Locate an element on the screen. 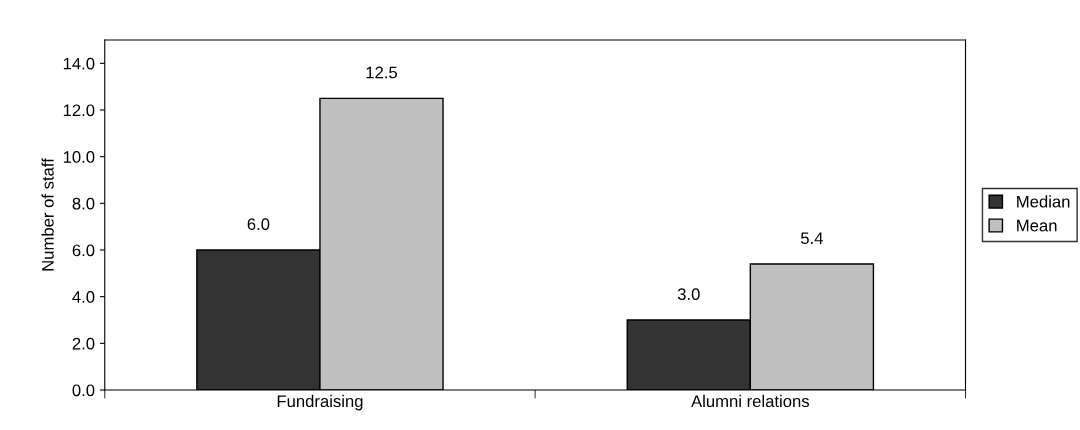 Image resolution: width=1080 pixels, height=430 pixels. y-tick-label: 12.0 is located at coordinates (79, 110).